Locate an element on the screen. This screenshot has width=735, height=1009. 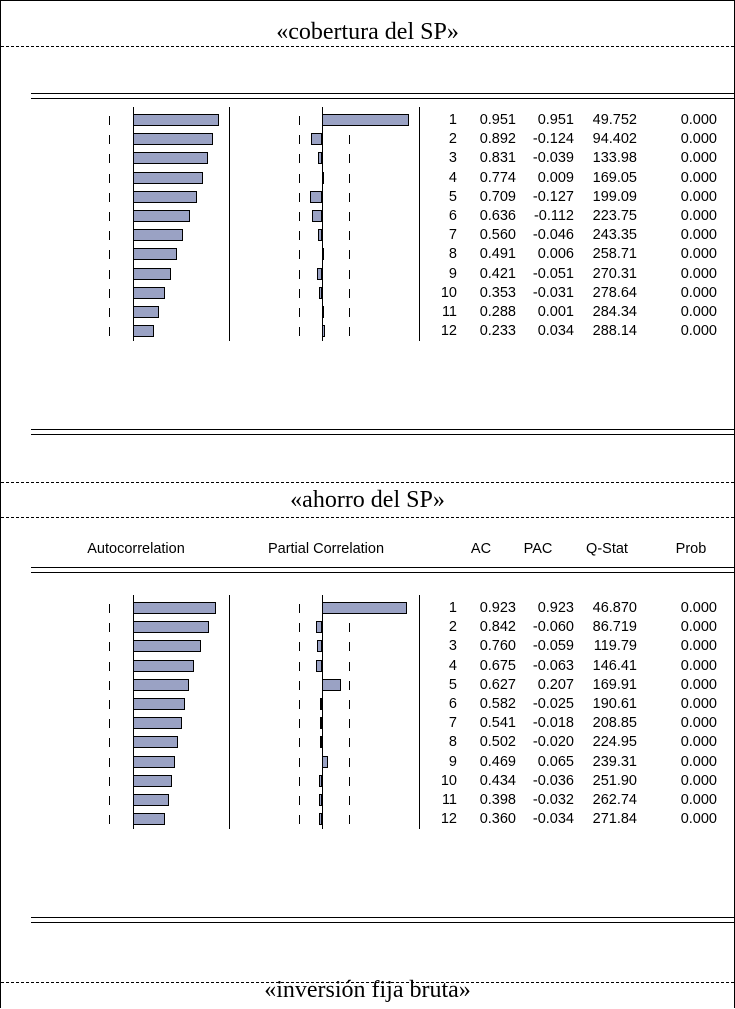
qstat-value: 86.719 is located at coordinates (614, 627).